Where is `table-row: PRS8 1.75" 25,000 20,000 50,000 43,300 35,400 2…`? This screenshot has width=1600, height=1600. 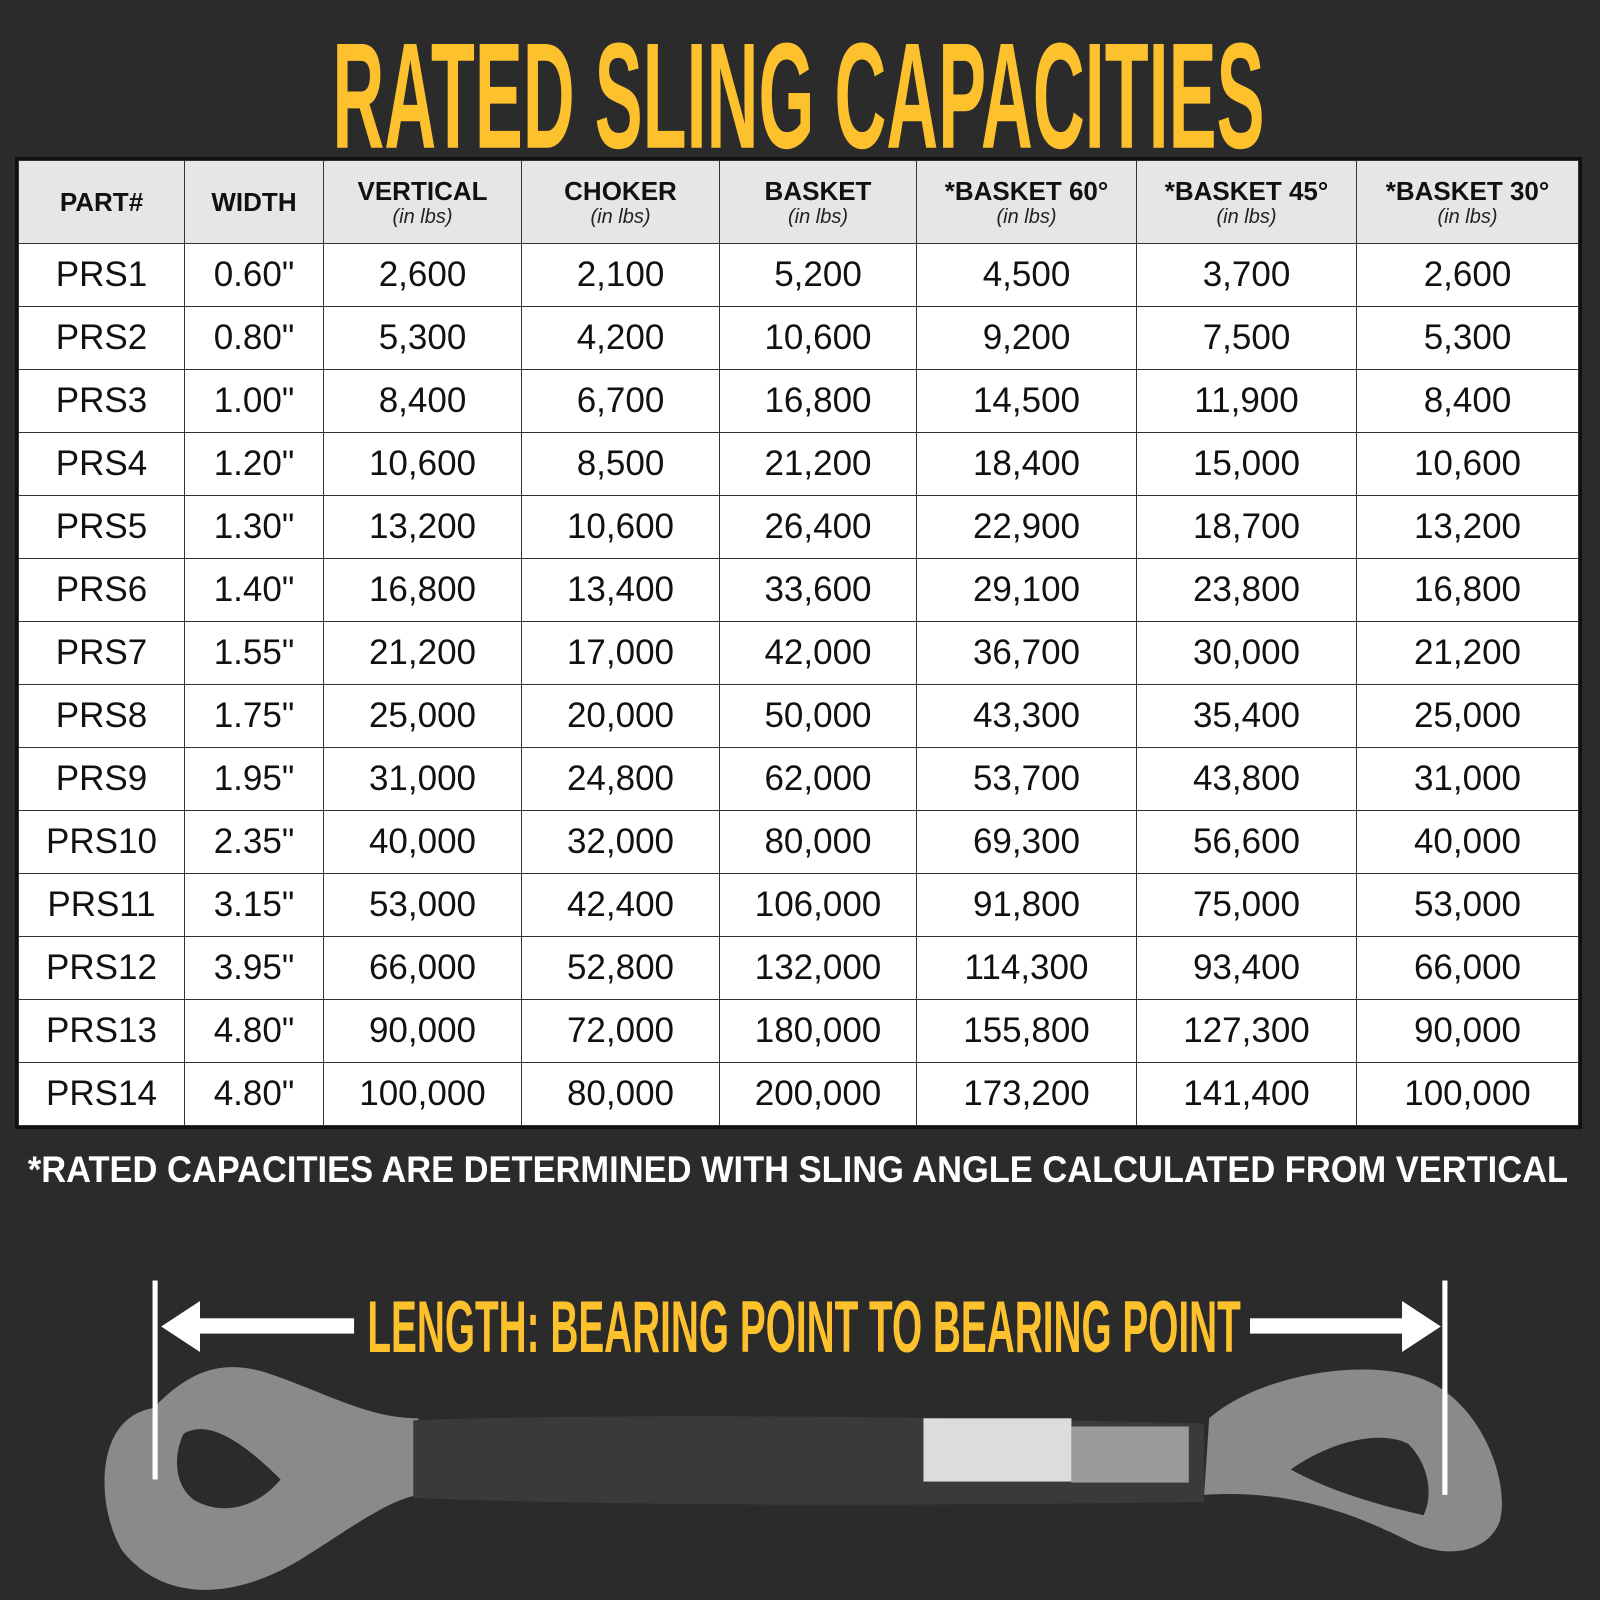 table-row: PRS8 1.75" 25,000 20,000 50,000 43,300 35,400 2… is located at coordinates (798, 716).